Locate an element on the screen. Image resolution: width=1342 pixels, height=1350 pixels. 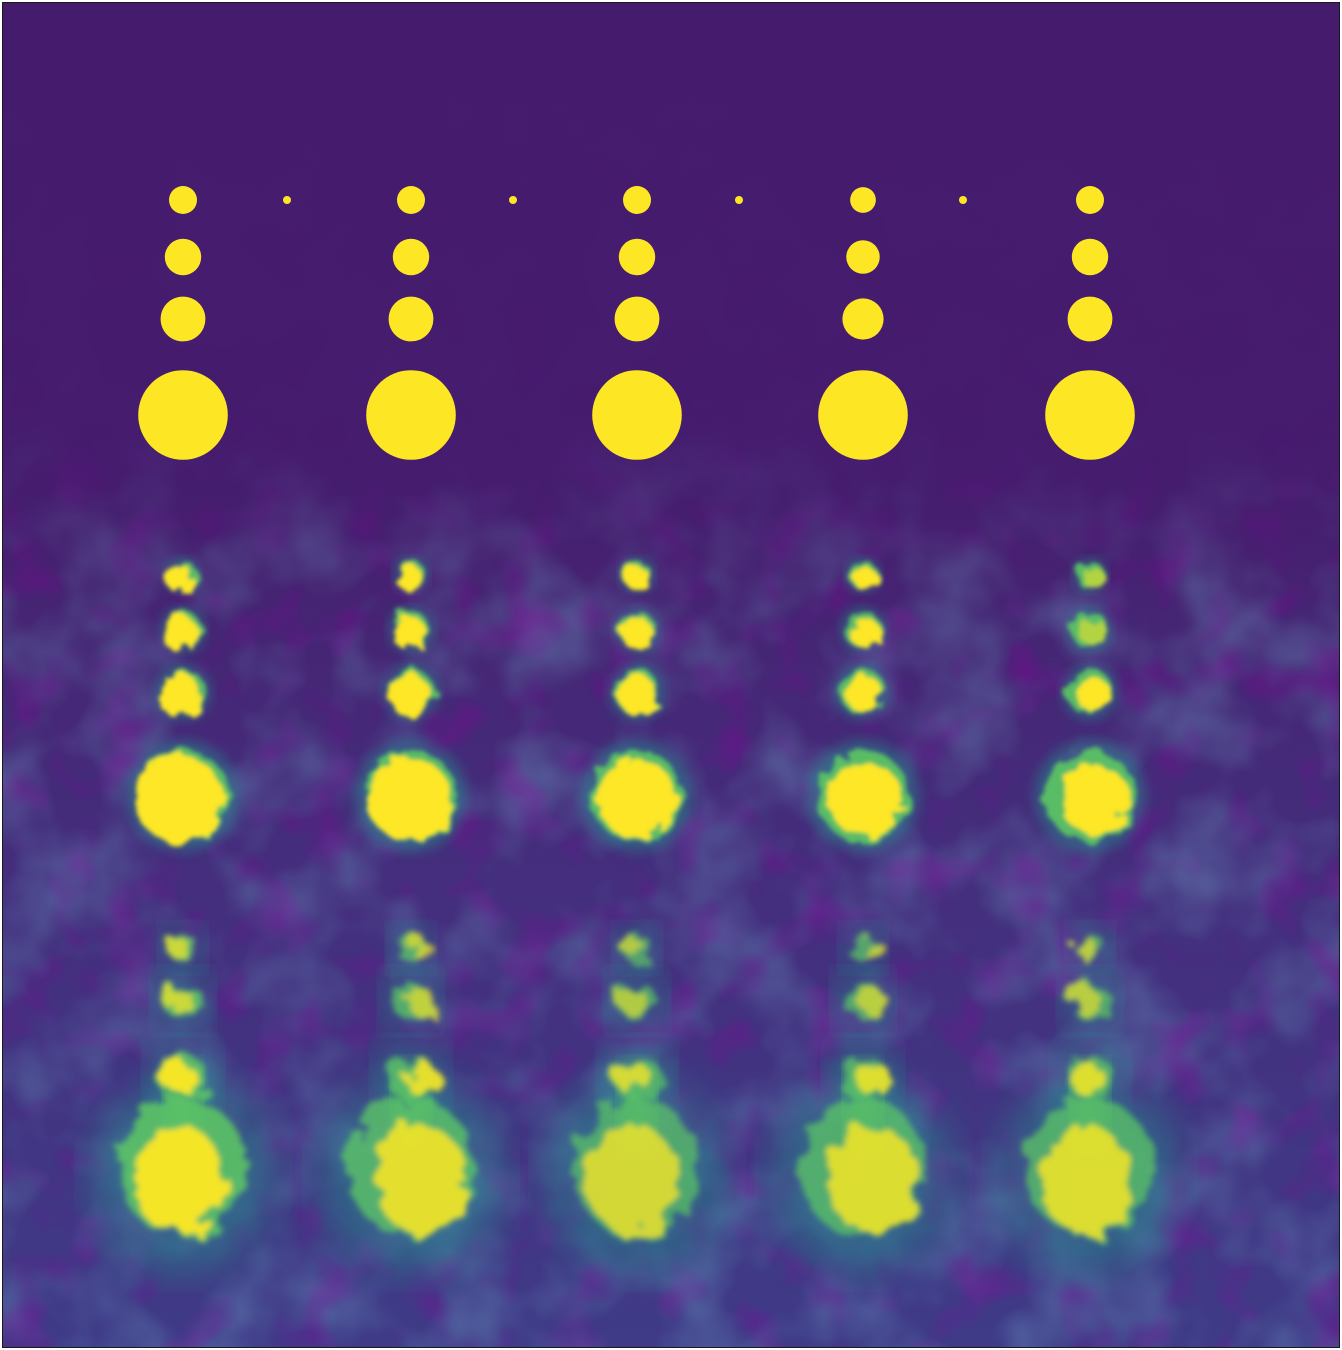
spot-top-col2-row2 is located at coordinates (411, 257).